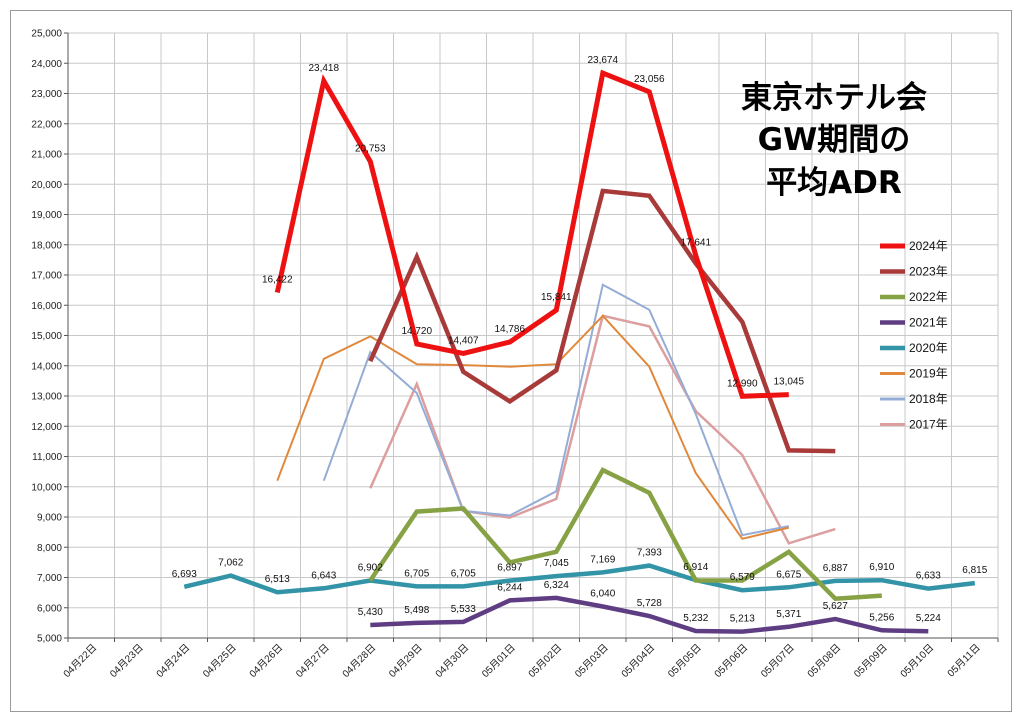  Describe the element at coordinates (46, 336) in the screenshot. I see `y-tick-label: 15,000` at that location.